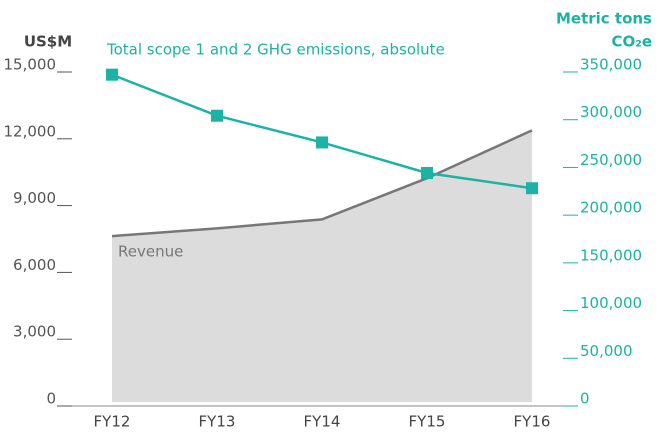 The width and height of the screenshot is (660, 433). What do you see at coordinates (611, 208) in the screenshot?
I see `y2-tick-label: 200,000` at bounding box center [611, 208].